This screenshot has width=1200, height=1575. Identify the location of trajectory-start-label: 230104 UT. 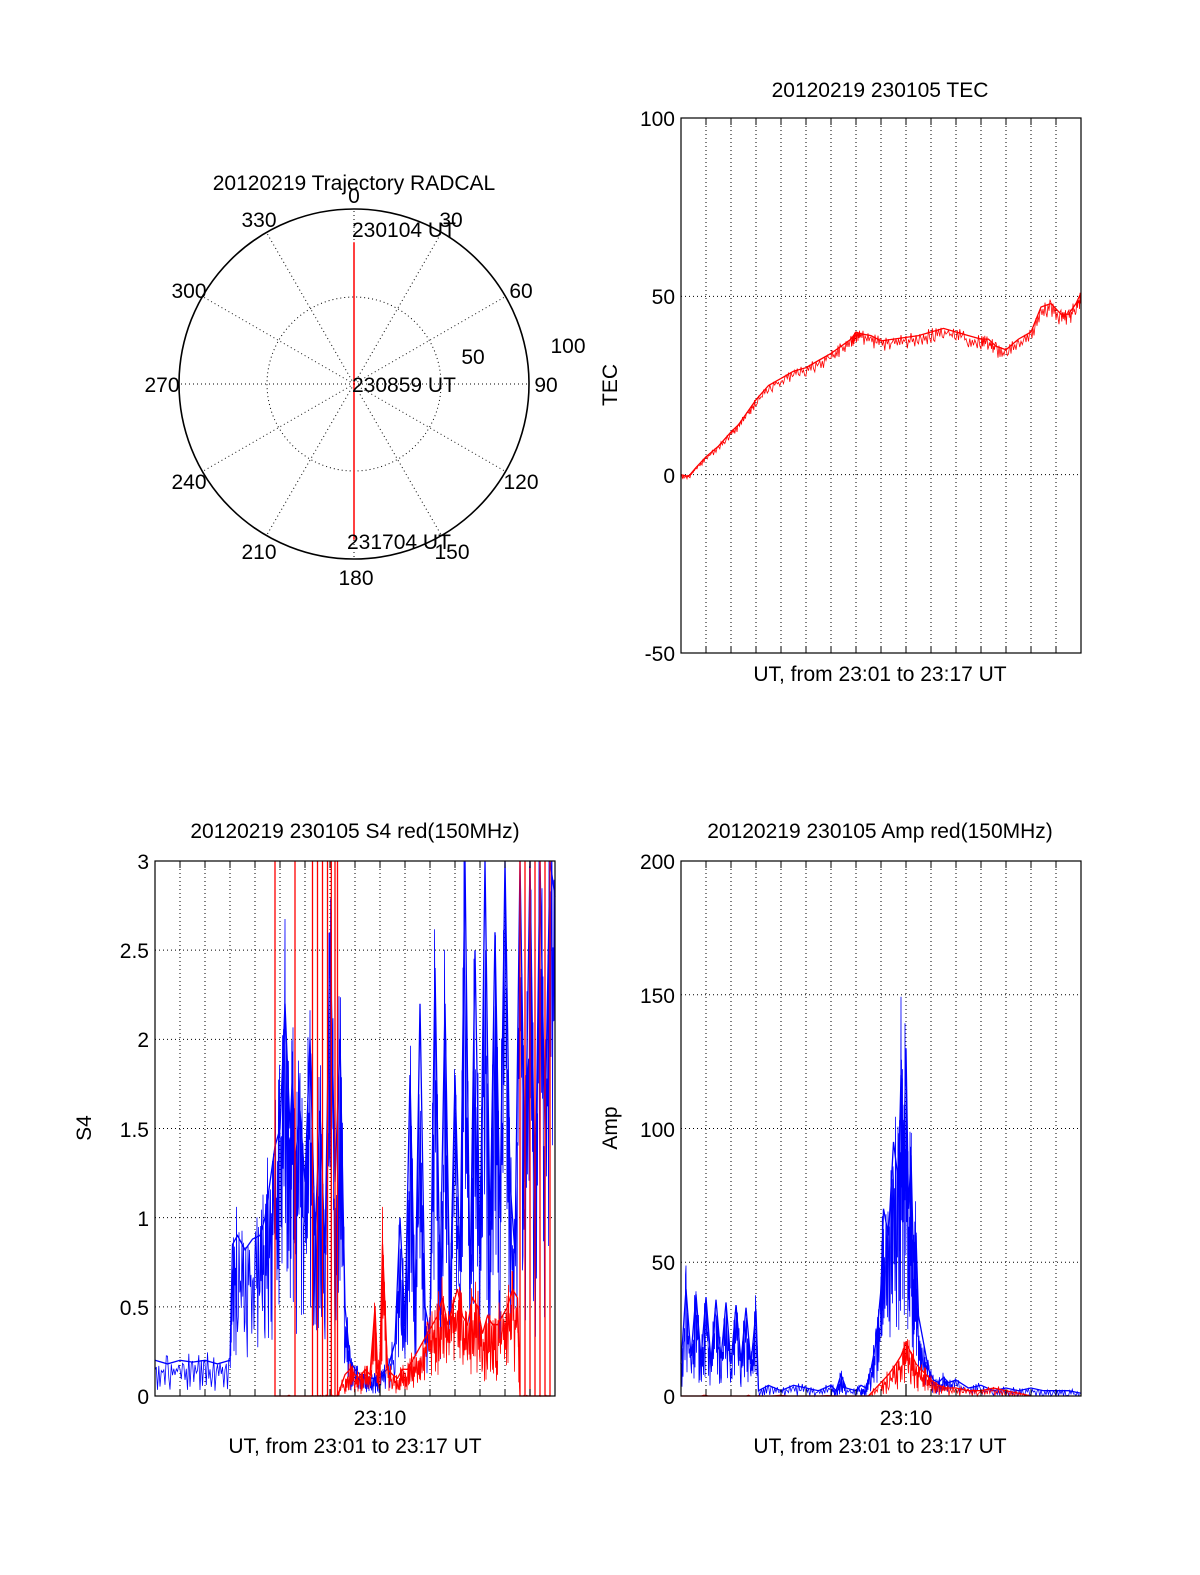
(404, 230).